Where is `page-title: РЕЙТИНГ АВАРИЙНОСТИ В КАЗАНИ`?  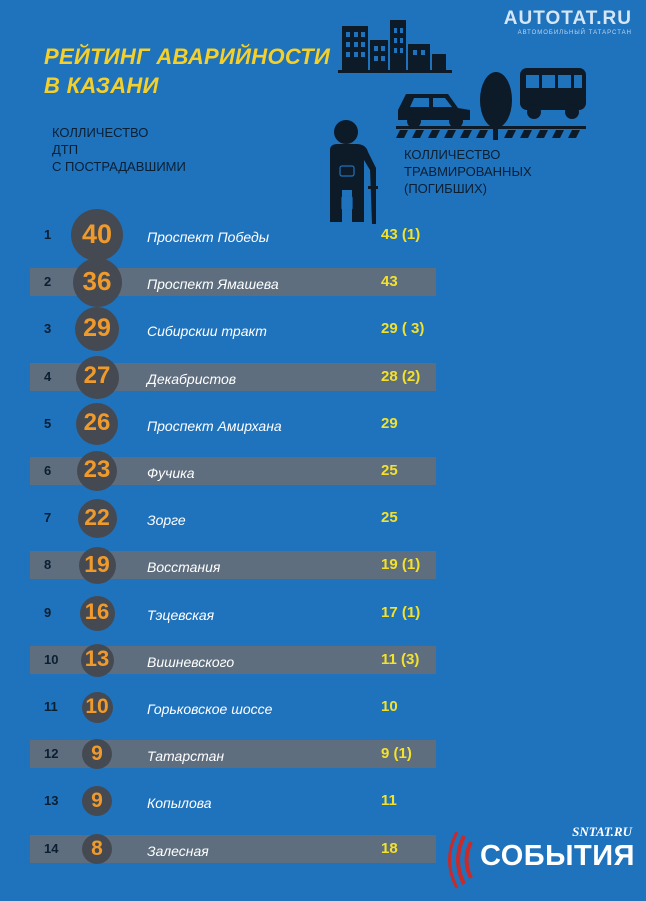 page-title: РЕЙТИНГ АВАРИЙНОСТИ В КАЗАНИ is located at coordinates (187, 71).